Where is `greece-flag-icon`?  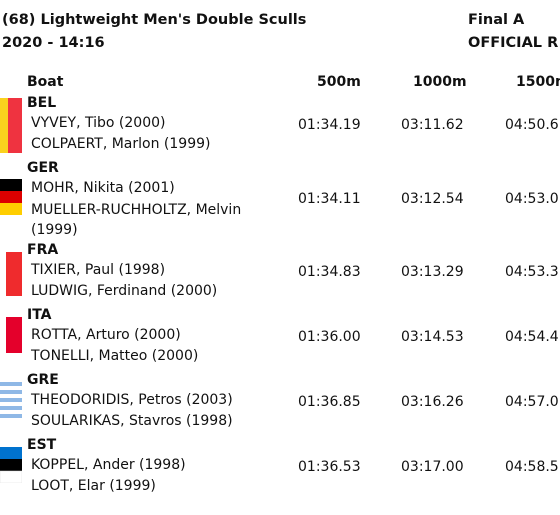 greece-flag-icon is located at coordinates (11, 401).